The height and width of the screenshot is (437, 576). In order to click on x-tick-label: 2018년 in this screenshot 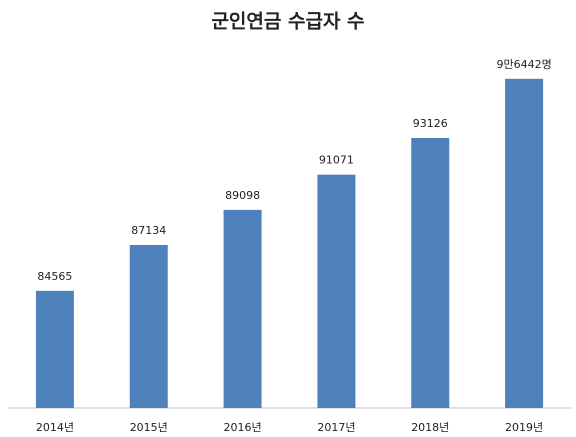, I will do `click(430, 427)`.